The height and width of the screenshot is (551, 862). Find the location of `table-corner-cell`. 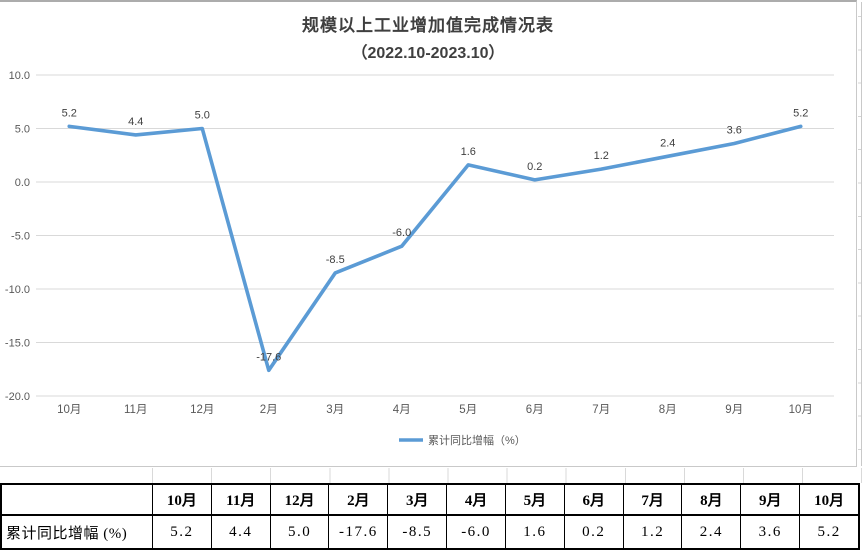

table-corner-cell is located at coordinates (77, 499).